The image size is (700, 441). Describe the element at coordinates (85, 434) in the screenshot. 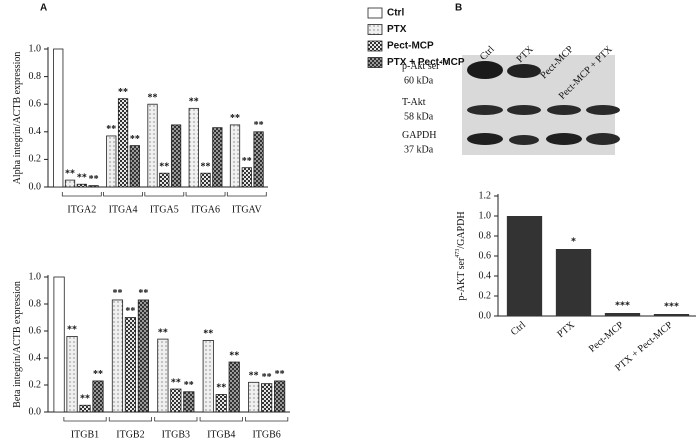

I see `x-tick-label: ITGB1` at that location.